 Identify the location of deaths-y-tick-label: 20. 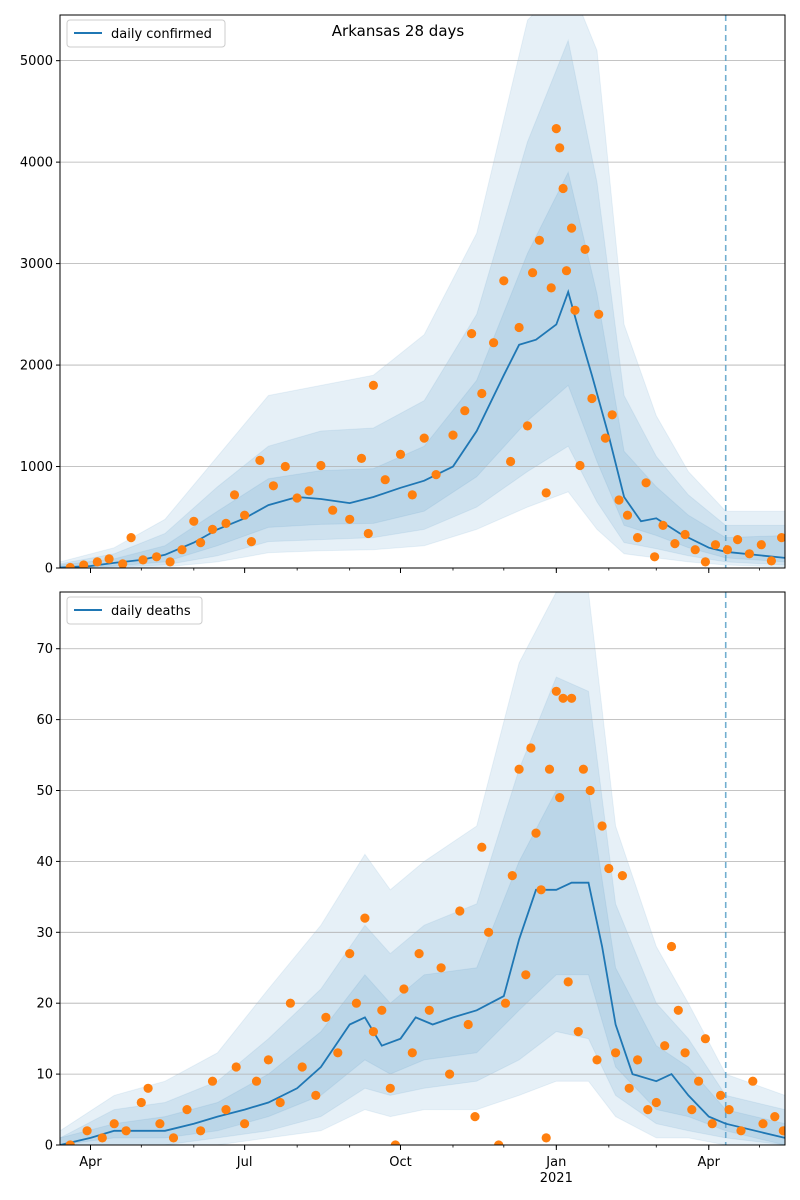
(44, 1004).